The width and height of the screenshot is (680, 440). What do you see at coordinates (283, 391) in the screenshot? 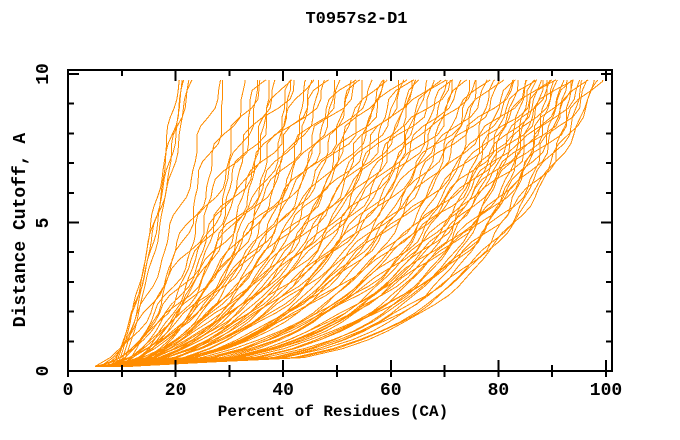
I see `x-tick-label: 40` at bounding box center [283, 391].